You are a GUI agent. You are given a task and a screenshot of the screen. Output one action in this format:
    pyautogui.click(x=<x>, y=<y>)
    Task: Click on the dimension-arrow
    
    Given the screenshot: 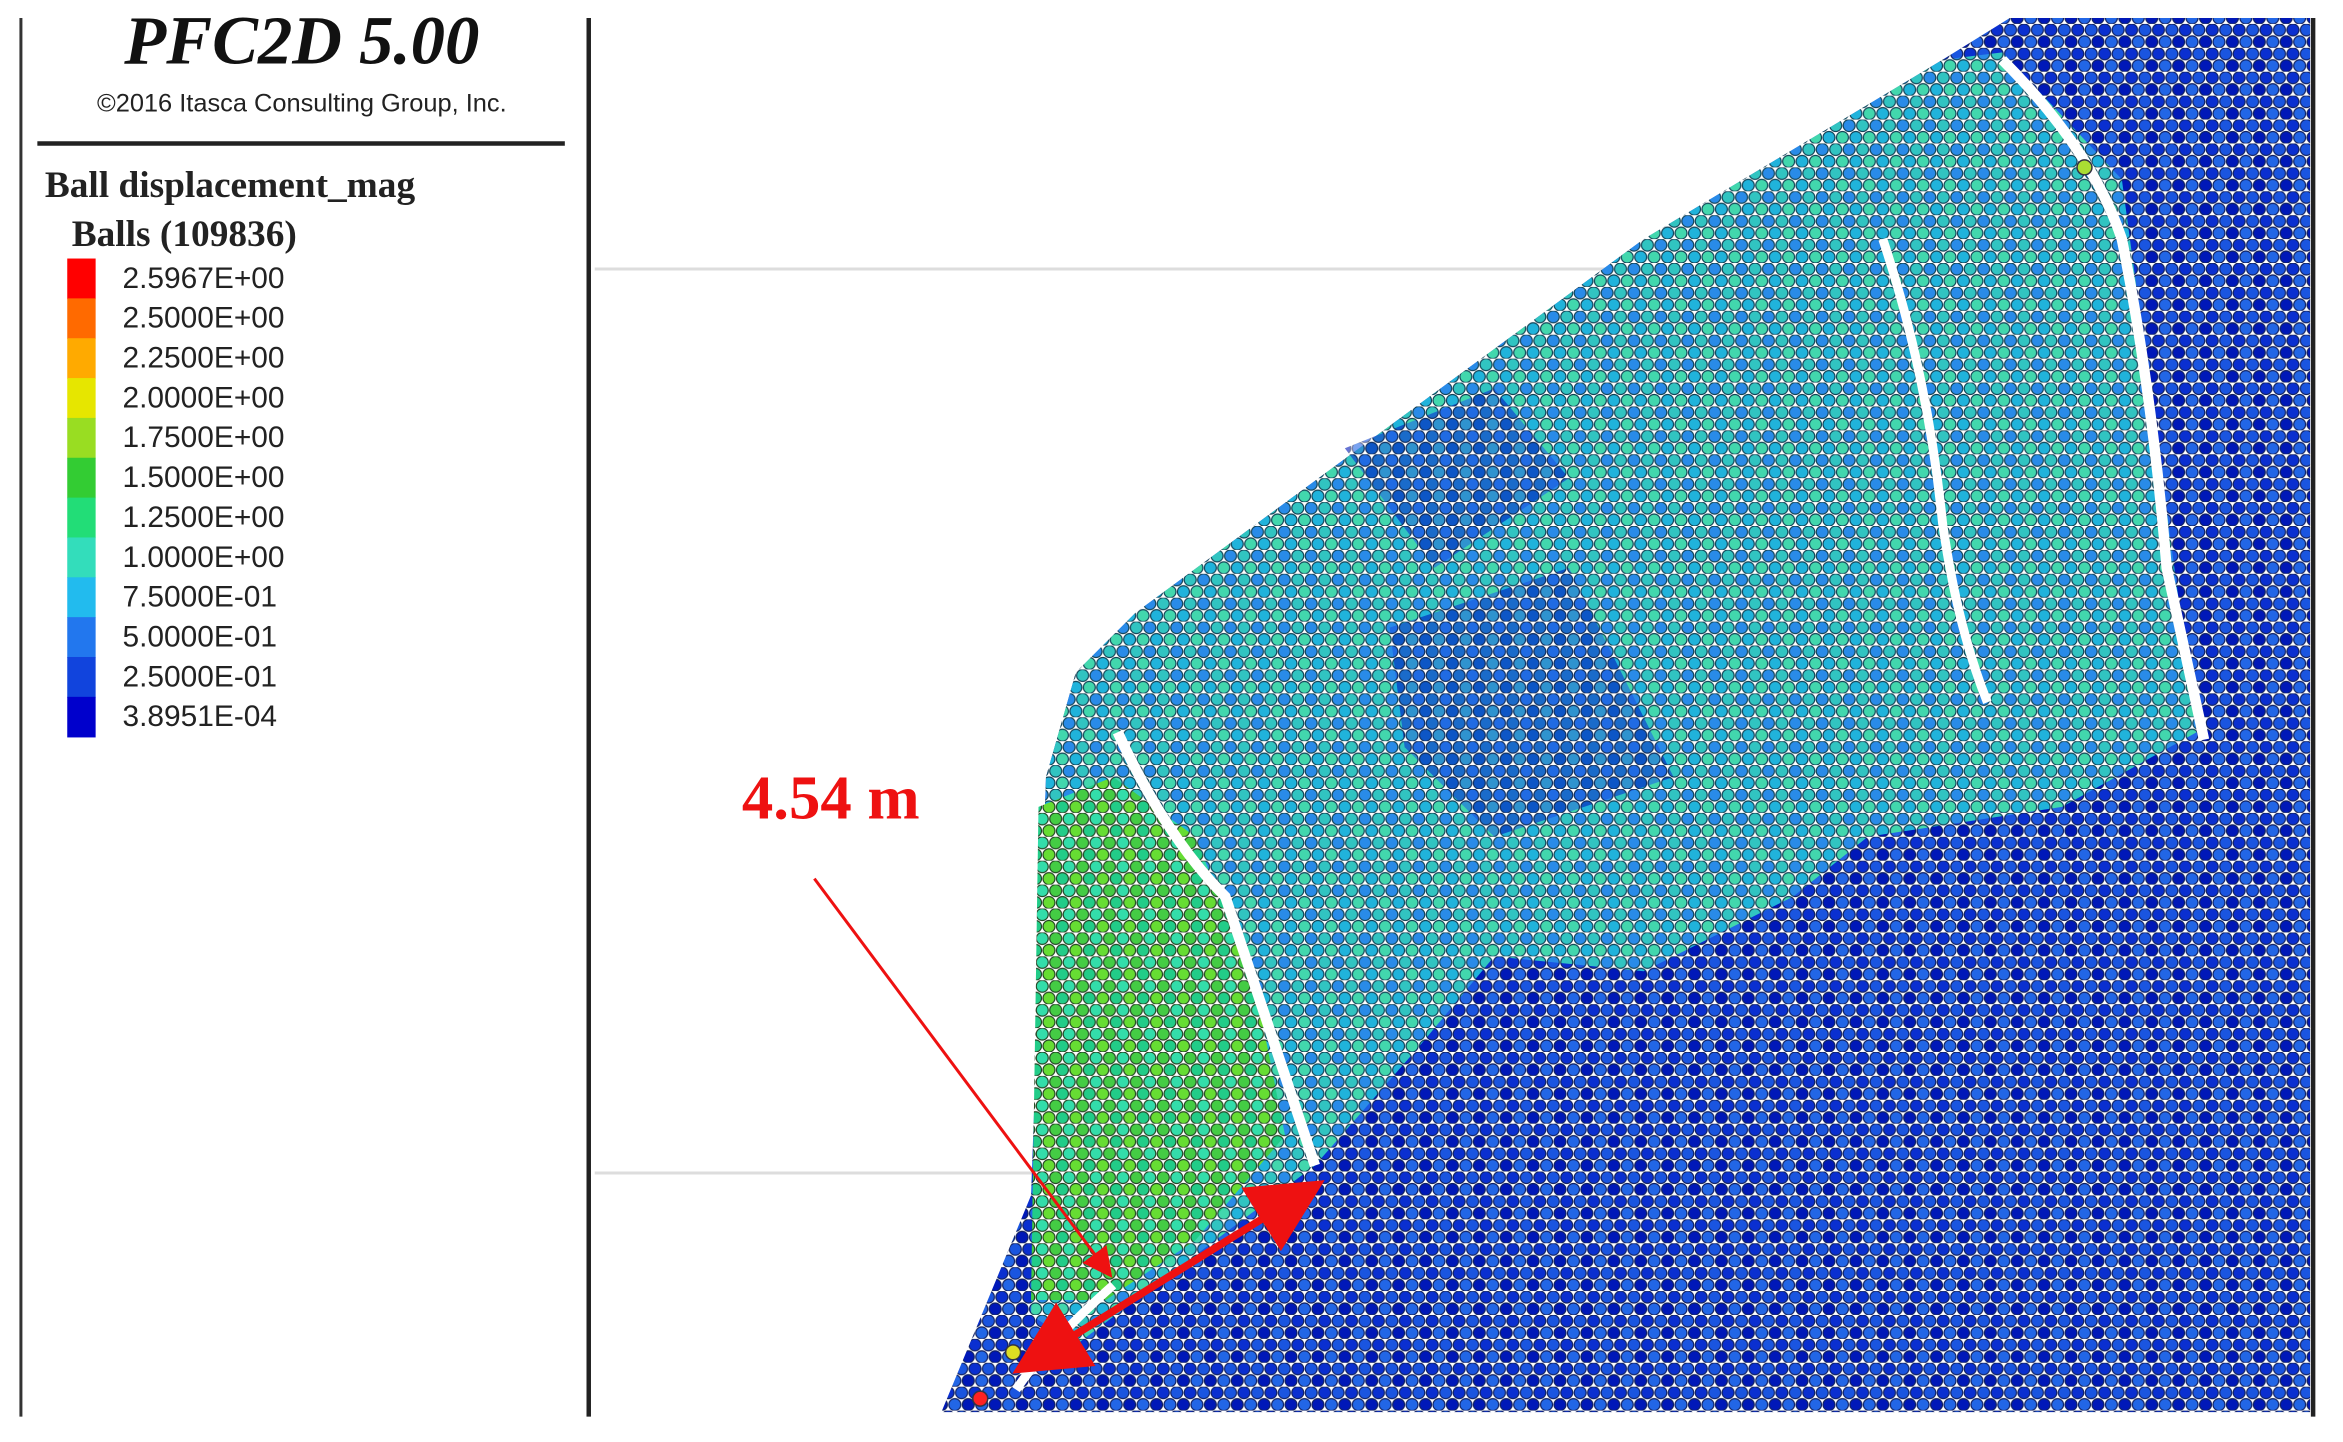 What is the action you would take?
    pyautogui.click(x=1168, y=1277)
    